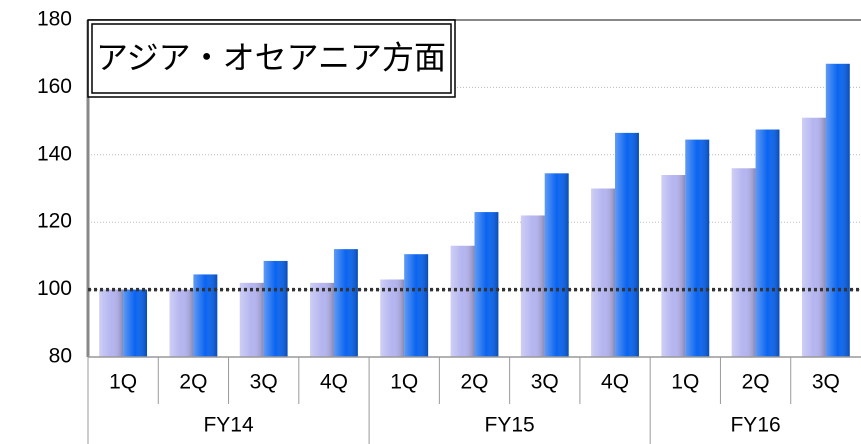 Image resolution: width=861 pixels, height=444 pixels. What do you see at coordinates (54, 288) in the screenshot?
I see `y-tick-label: 100` at bounding box center [54, 288].